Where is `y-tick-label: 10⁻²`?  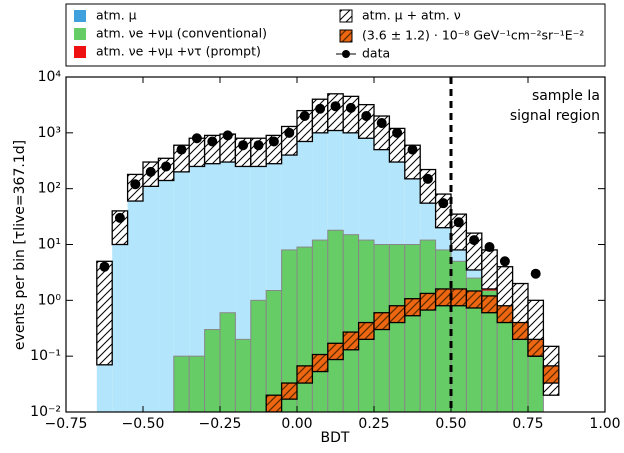 y-tick-label: 10⁻² is located at coordinates (45, 412).